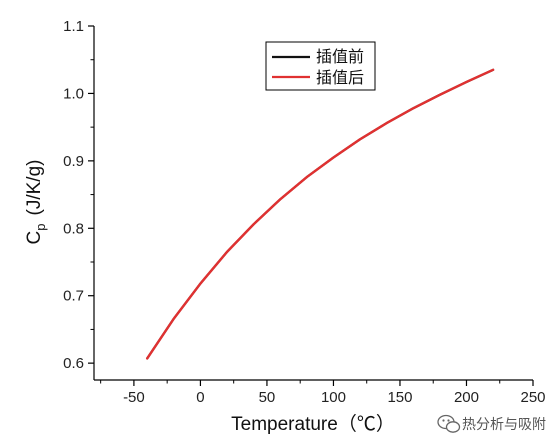 This screenshot has width=558, height=444. What do you see at coordinates (73, 26) in the screenshot?
I see `y-tick-label: 1.1` at bounding box center [73, 26].